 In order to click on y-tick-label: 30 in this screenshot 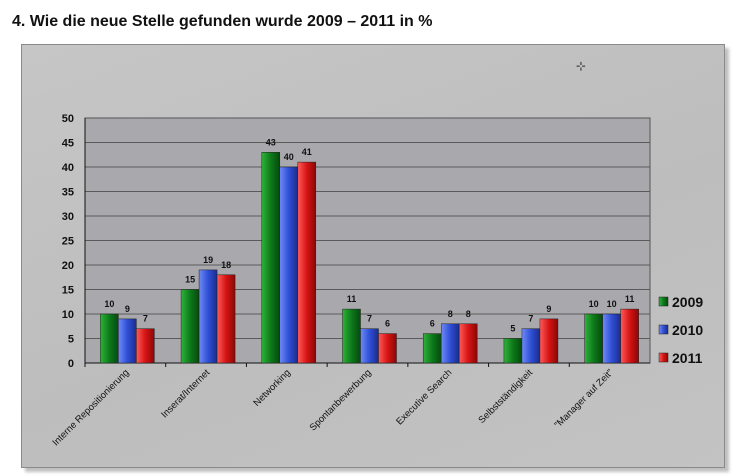, I will do `click(68, 217)`.